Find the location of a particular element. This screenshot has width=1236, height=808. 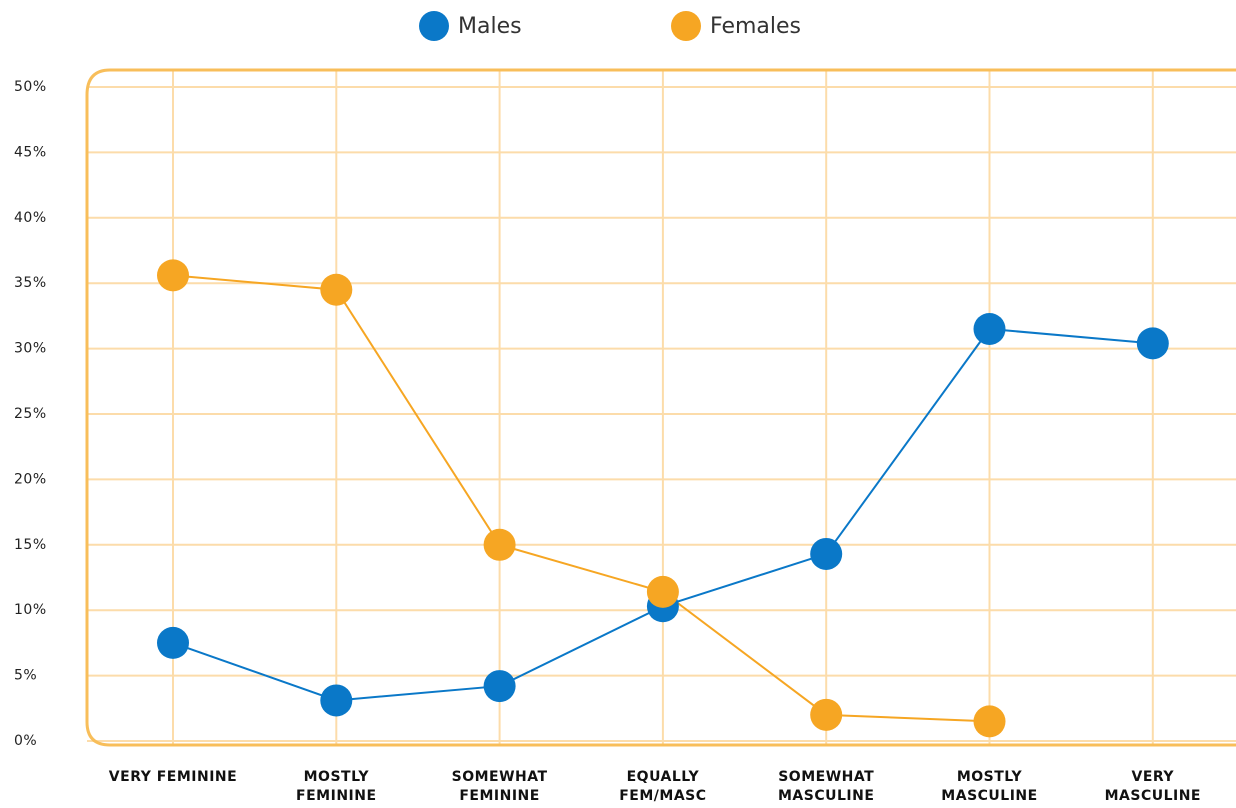

y-tick-label: 35% is located at coordinates (30, 283).